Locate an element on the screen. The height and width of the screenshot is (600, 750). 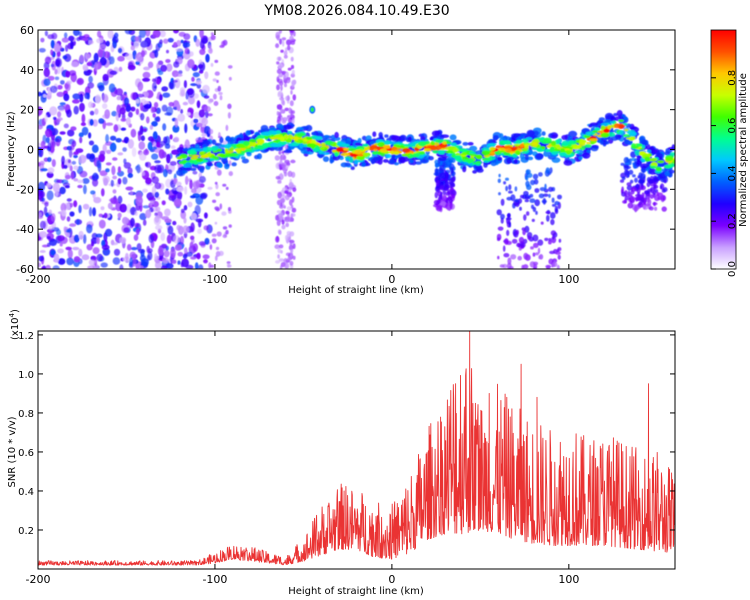
x-tick-label: -200 is located at coordinates (38, 279).